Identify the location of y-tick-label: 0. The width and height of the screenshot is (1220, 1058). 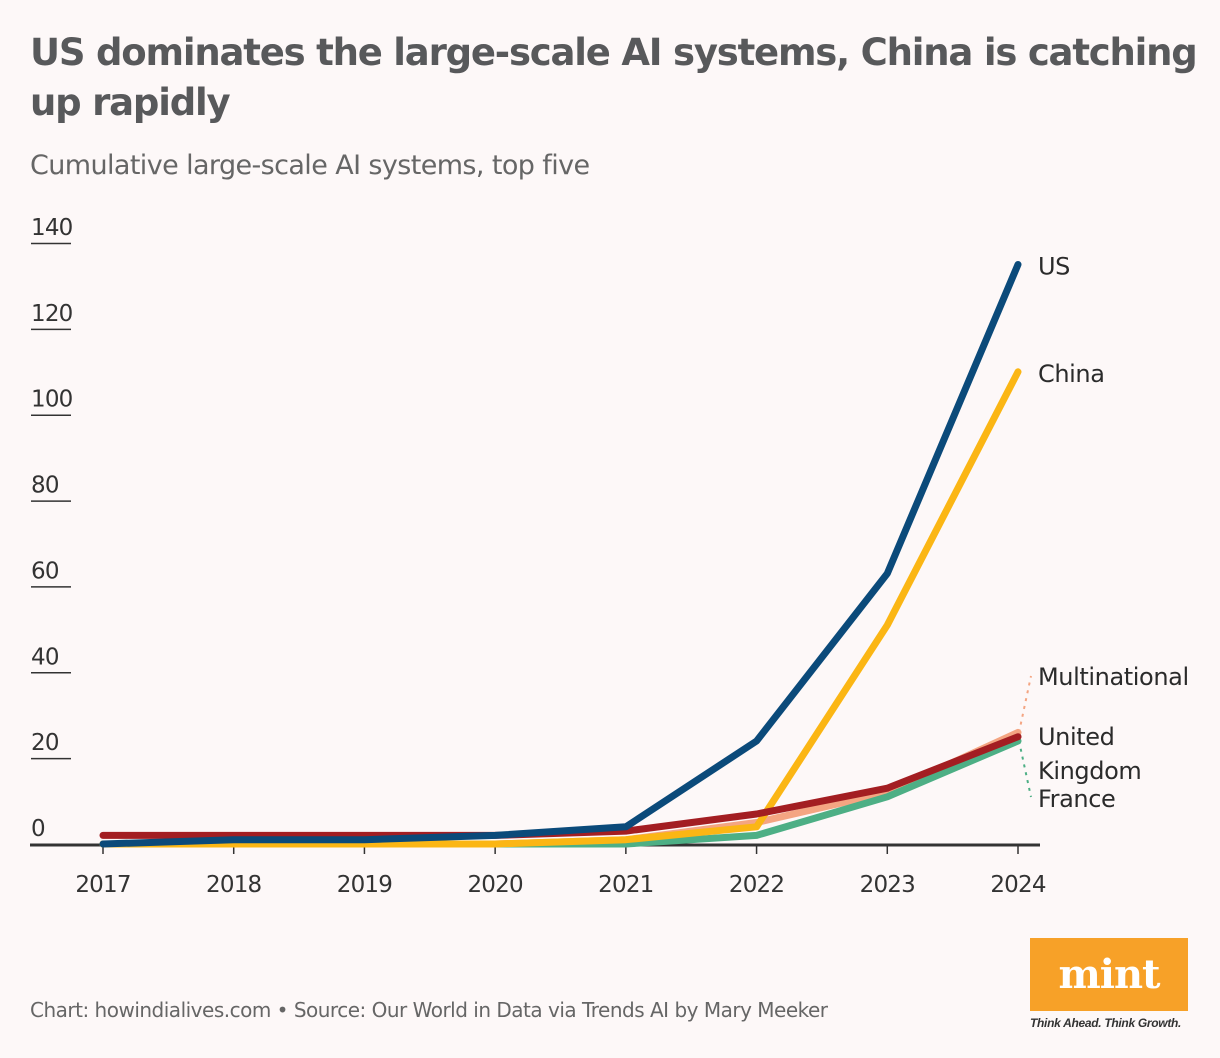
(38, 829).